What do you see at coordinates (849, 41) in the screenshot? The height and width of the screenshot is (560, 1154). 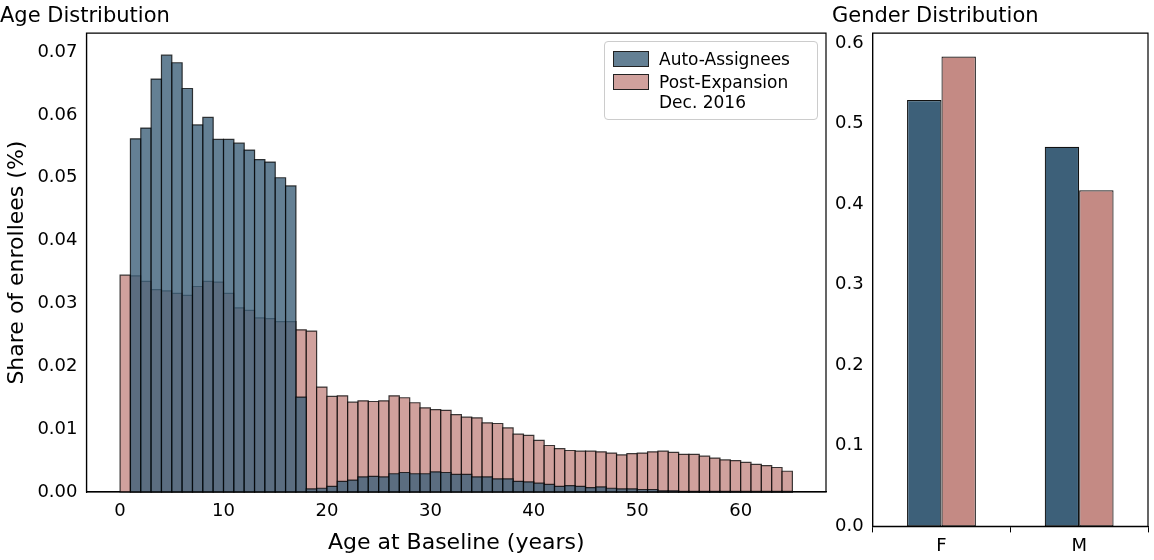 I see `y-tick-label: 0.6` at bounding box center [849, 41].